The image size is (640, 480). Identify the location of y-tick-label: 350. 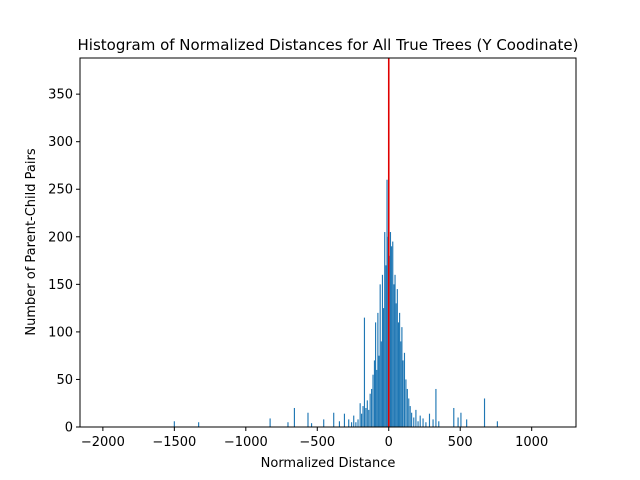
(60, 95).